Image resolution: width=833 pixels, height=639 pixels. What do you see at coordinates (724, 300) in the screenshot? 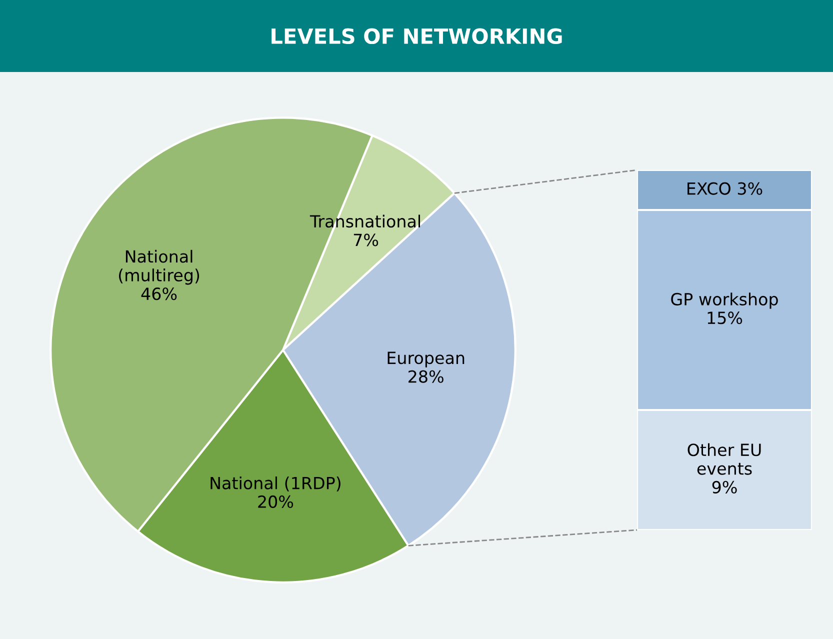
I see `series-label: GP workshop` at bounding box center [724, 300].